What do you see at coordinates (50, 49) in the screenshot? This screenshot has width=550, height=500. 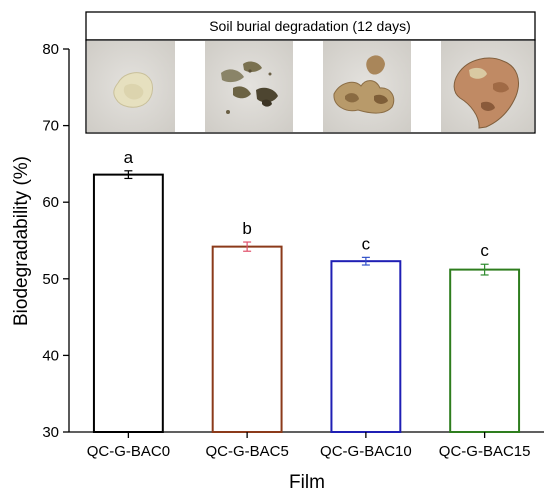 I see `y-tick-label: 80` at bounding box center [50, 49].